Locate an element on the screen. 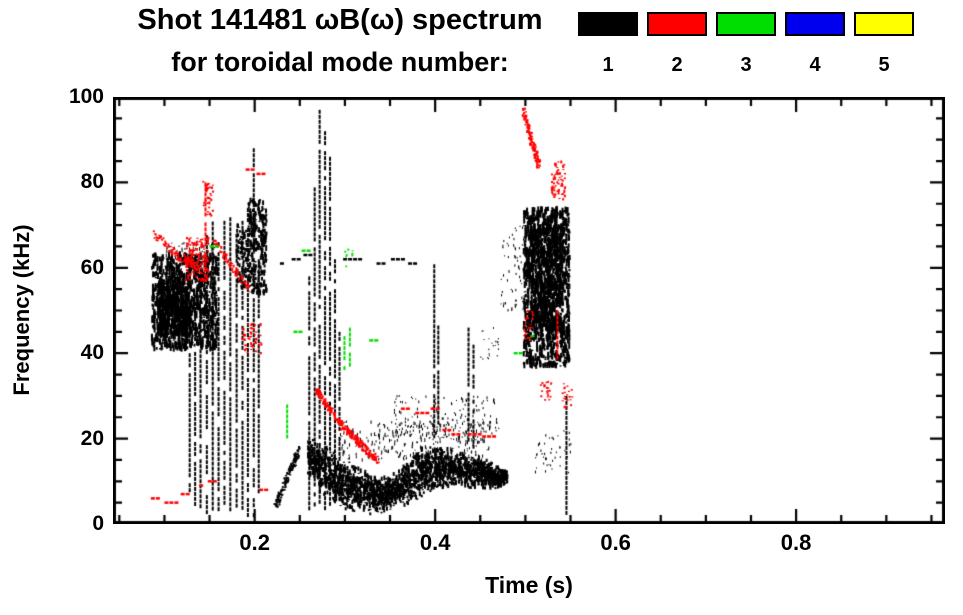  plot-title: Shot 141481 ωB(ω) spectrum is located at coordinates (340, 20).